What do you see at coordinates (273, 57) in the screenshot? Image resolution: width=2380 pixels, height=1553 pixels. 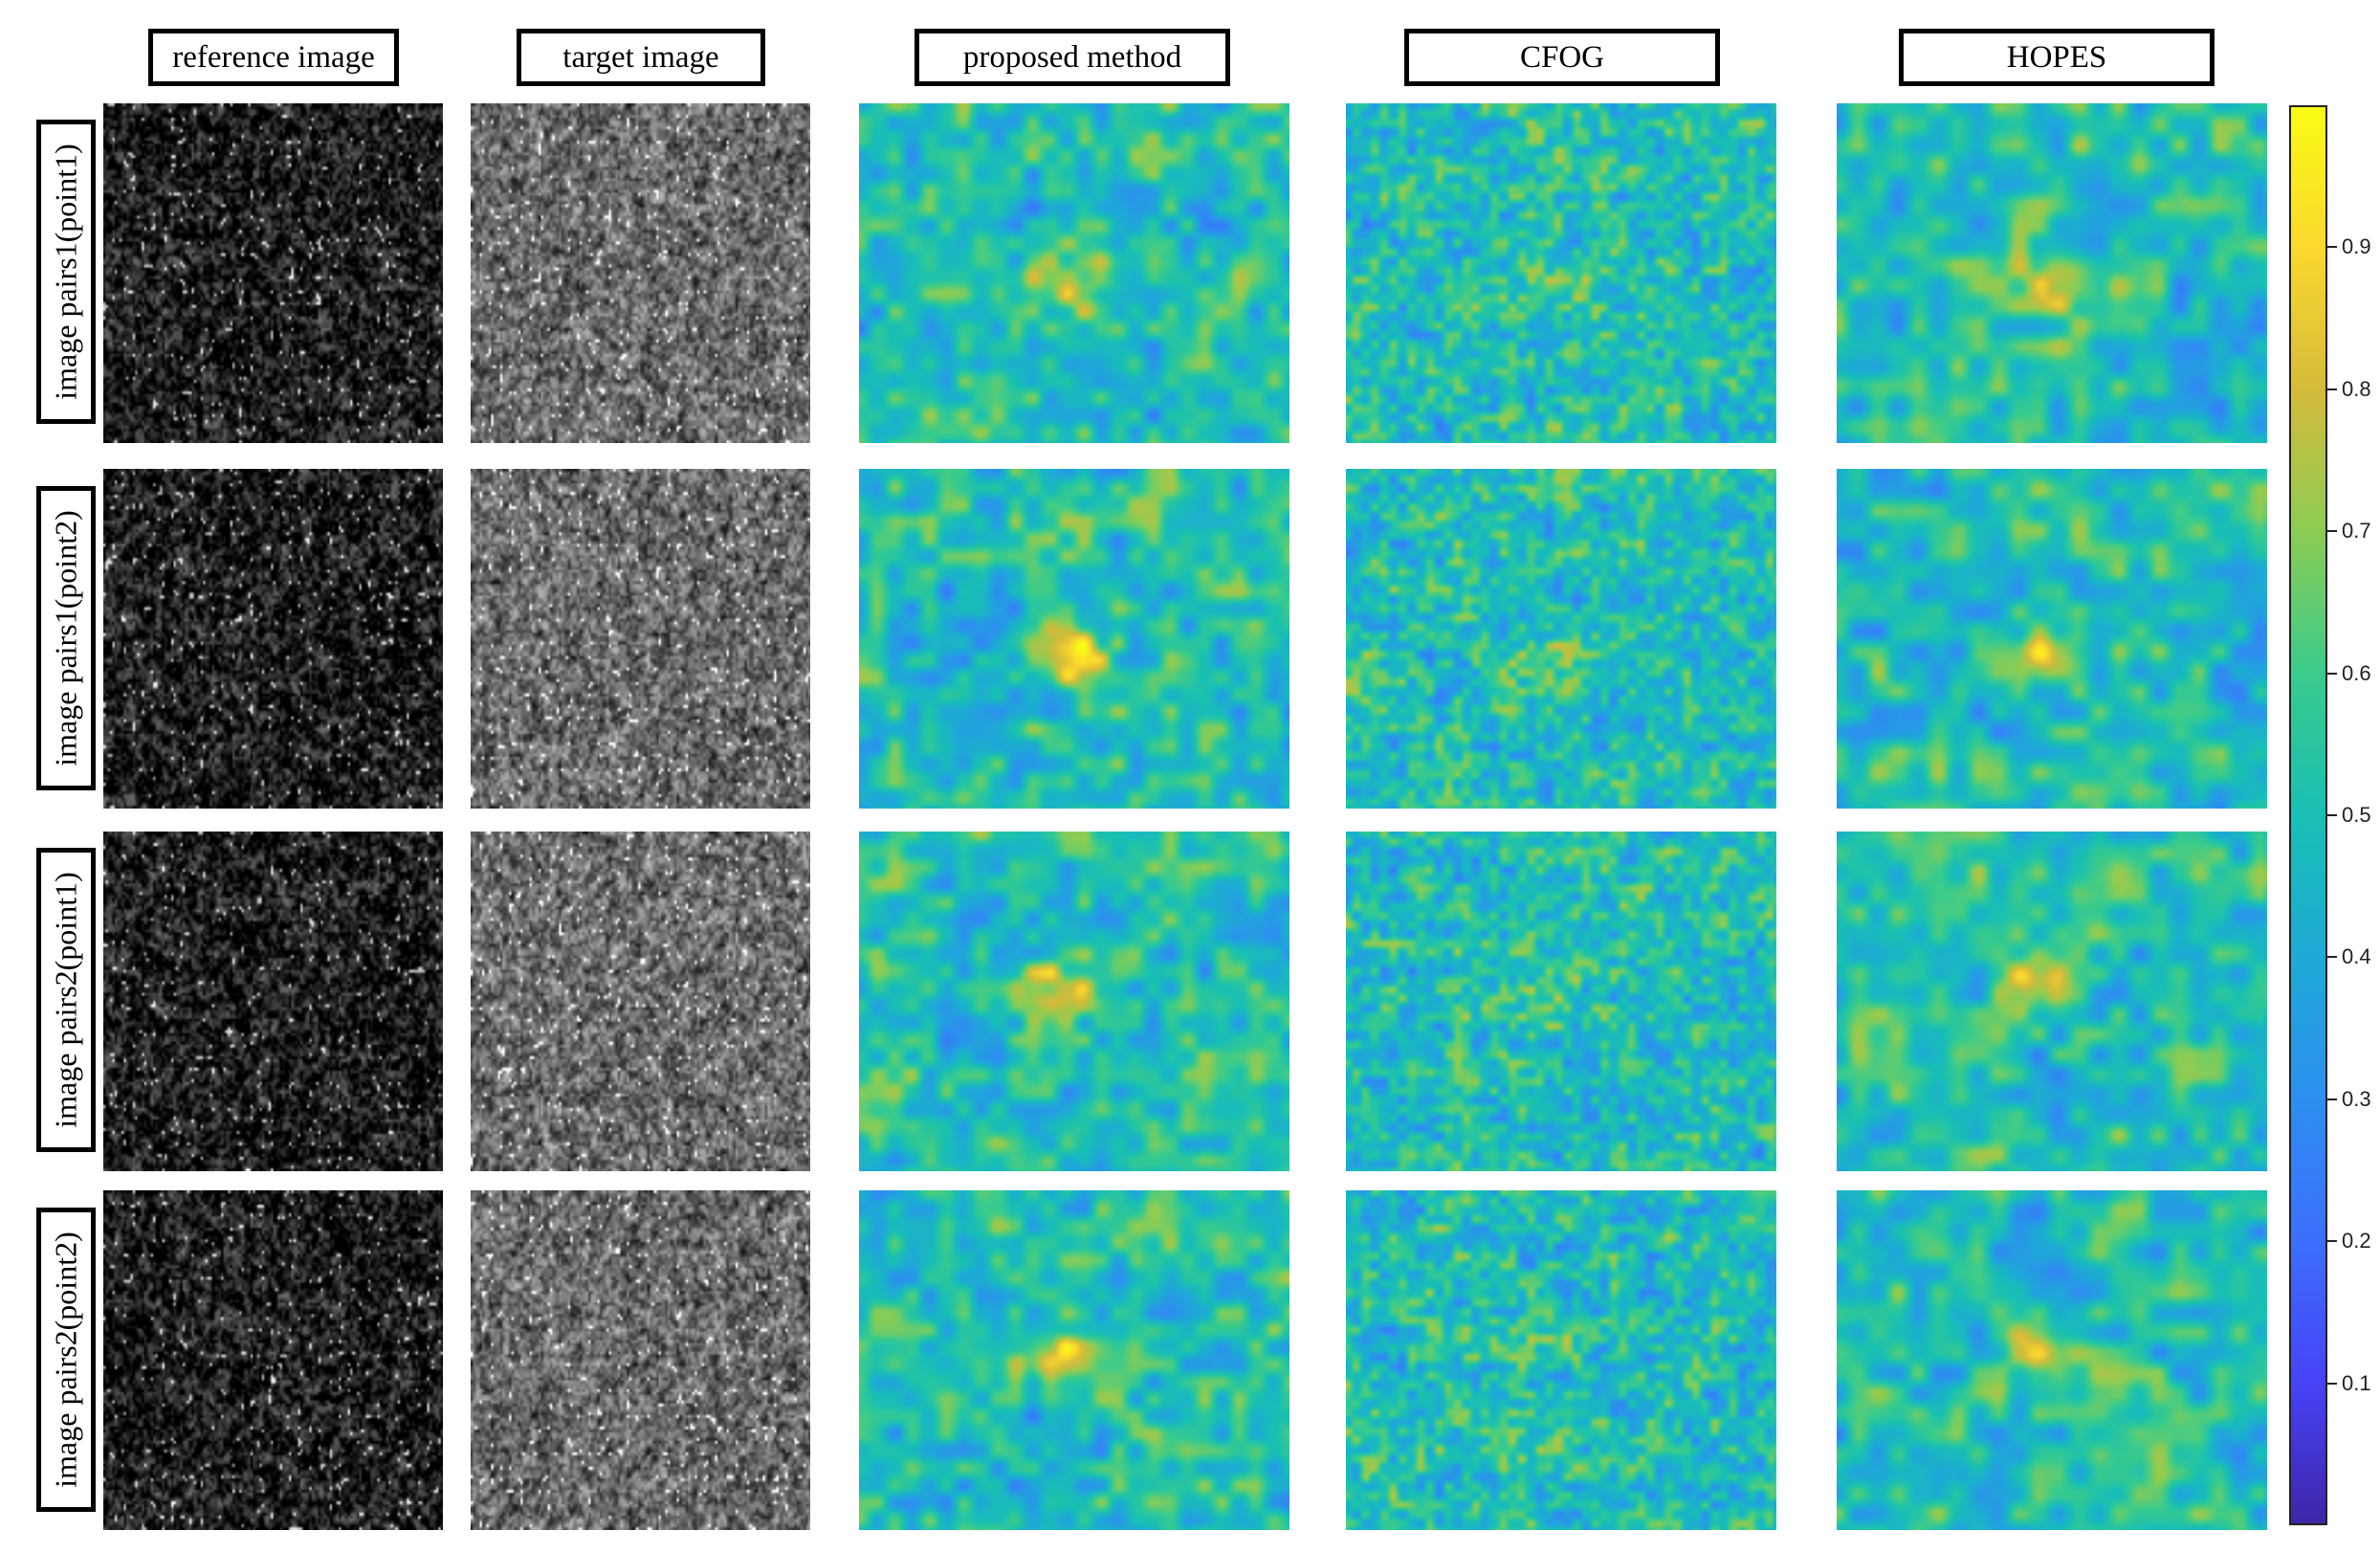 I see `column-label-reference-image: reference image` at bounding box center [273, 57].